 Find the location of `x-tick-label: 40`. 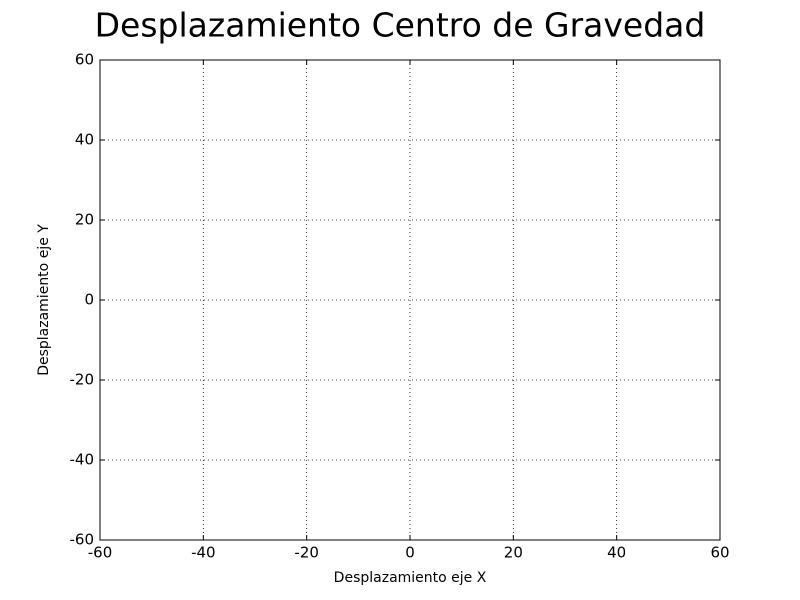

x-tick-label: 40 is located at coordinates (616, 553).